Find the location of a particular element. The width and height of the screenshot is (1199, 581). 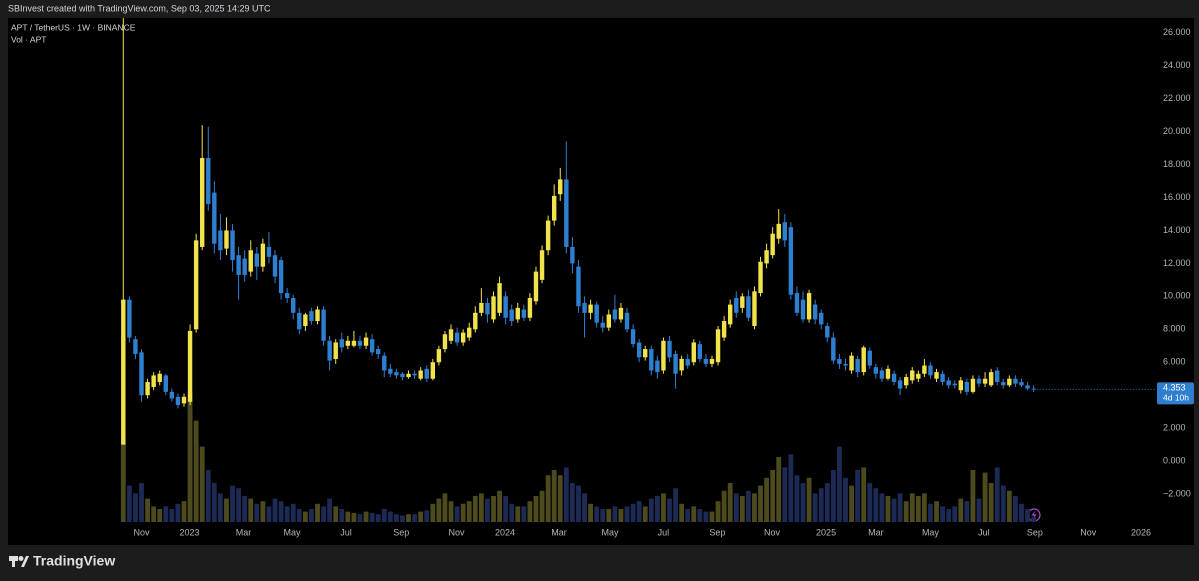

x-tick-label: May is located at coordinates (611, 532).